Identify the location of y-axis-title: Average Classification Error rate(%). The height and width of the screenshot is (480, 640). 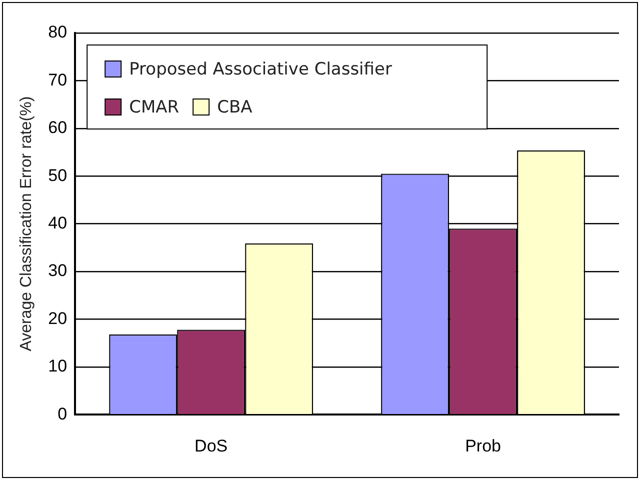
(27, 224).